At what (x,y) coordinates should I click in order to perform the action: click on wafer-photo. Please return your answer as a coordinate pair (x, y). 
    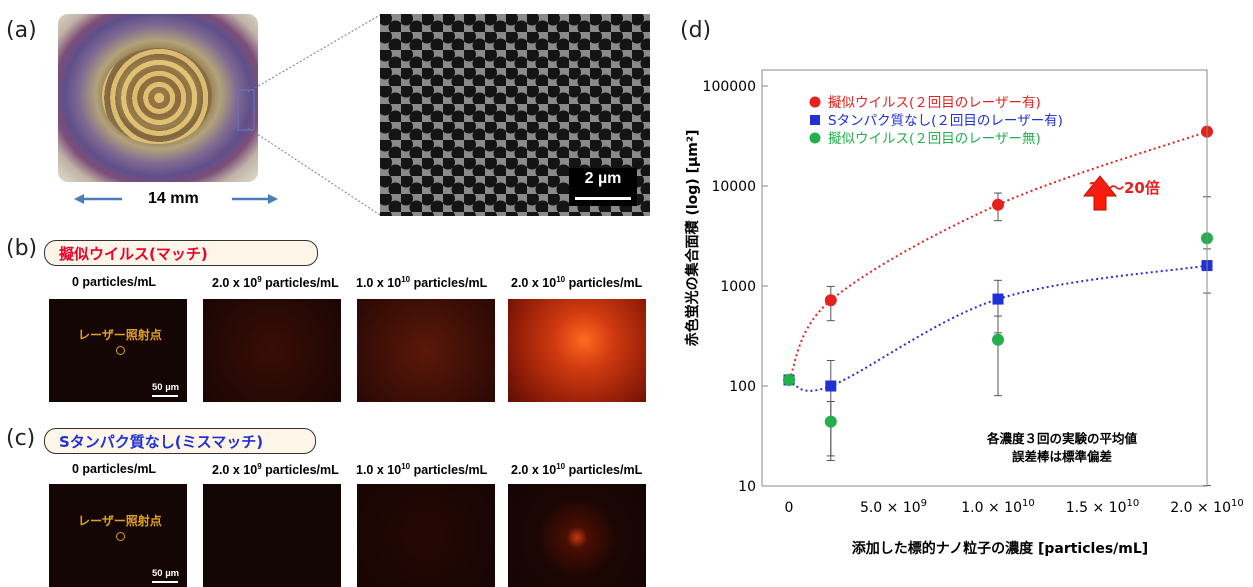
    Looking at the image, I should click on (158, 98).